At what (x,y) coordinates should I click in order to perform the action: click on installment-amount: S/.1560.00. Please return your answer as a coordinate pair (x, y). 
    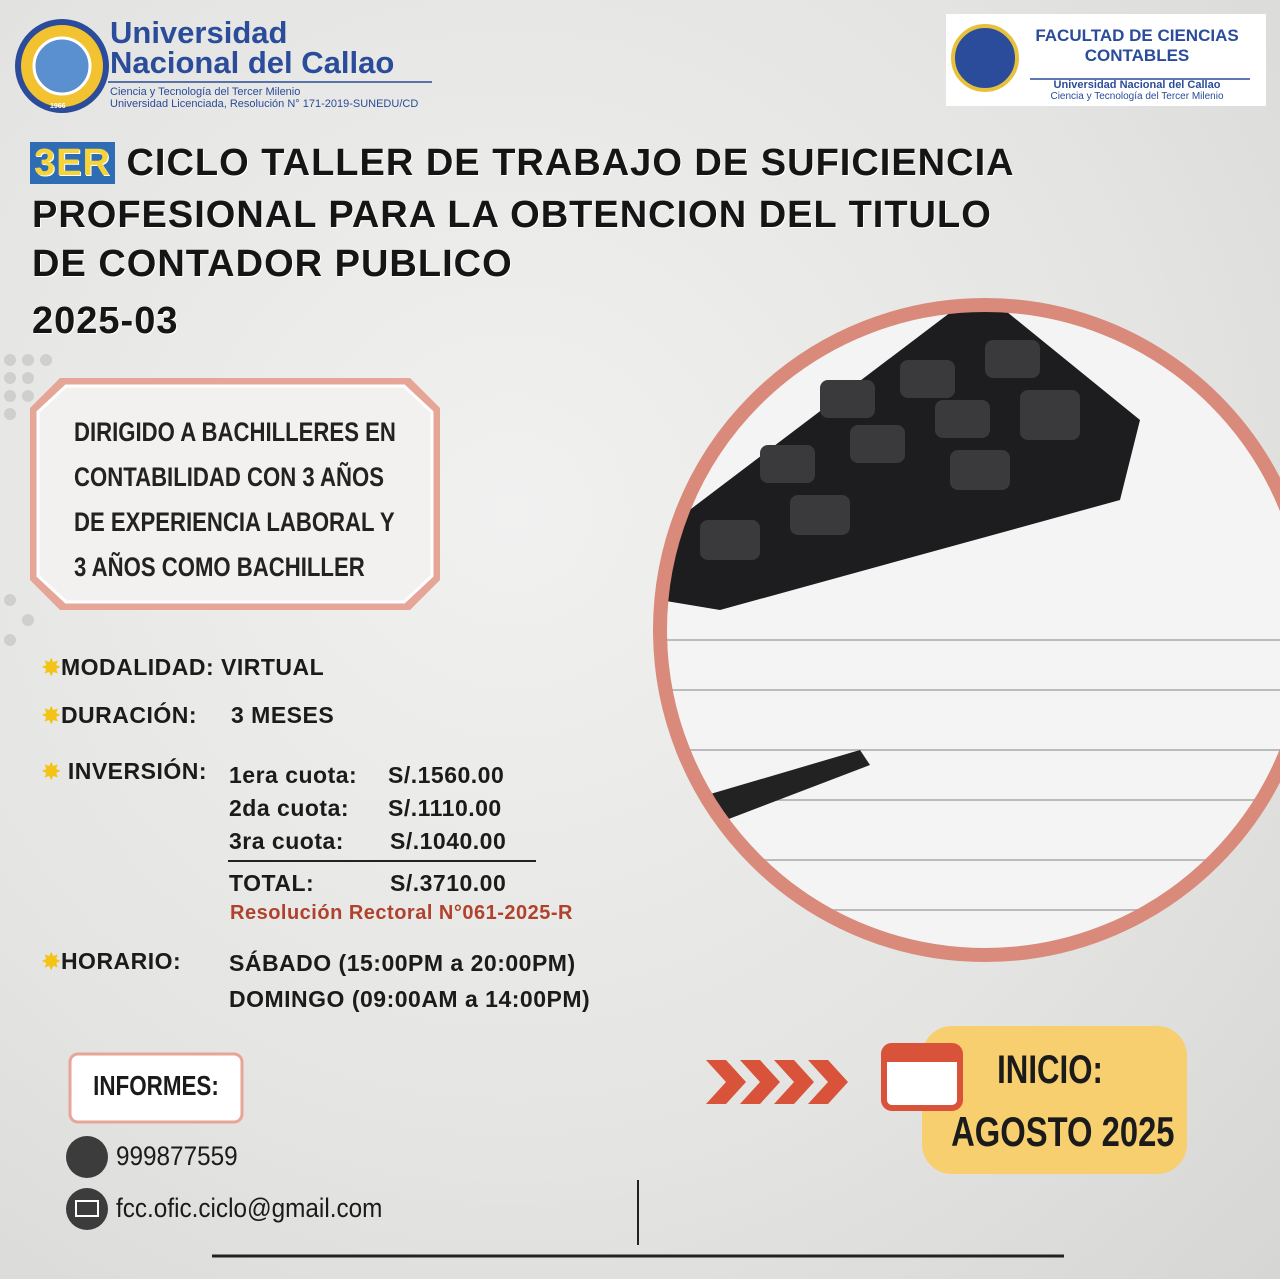
    Looking at the image, I should click on (446, 775).